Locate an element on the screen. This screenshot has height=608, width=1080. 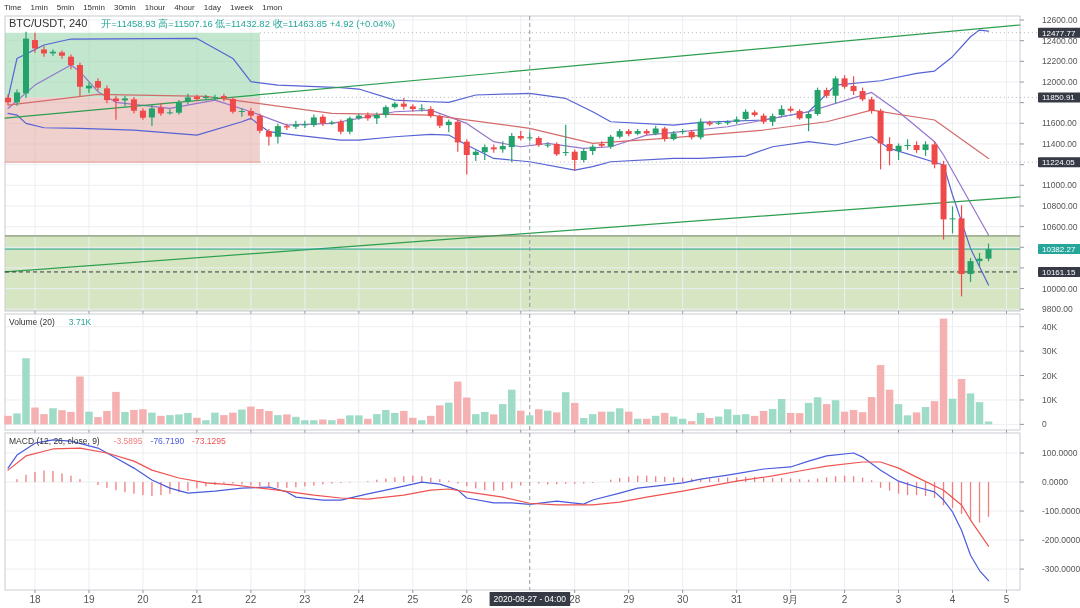
y-tick-label: 11400.00 is located at coordinates (1060, 143).